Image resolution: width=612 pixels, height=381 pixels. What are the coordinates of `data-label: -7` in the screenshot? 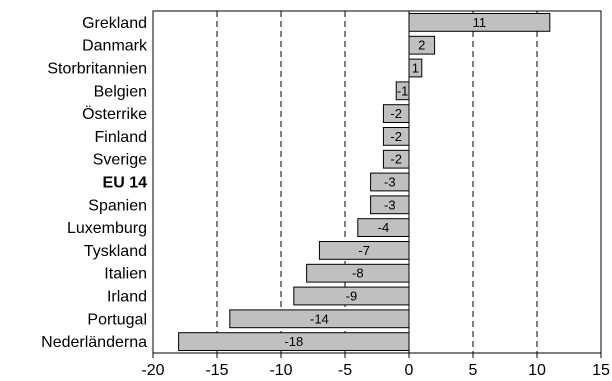 It's located at (364, 250).